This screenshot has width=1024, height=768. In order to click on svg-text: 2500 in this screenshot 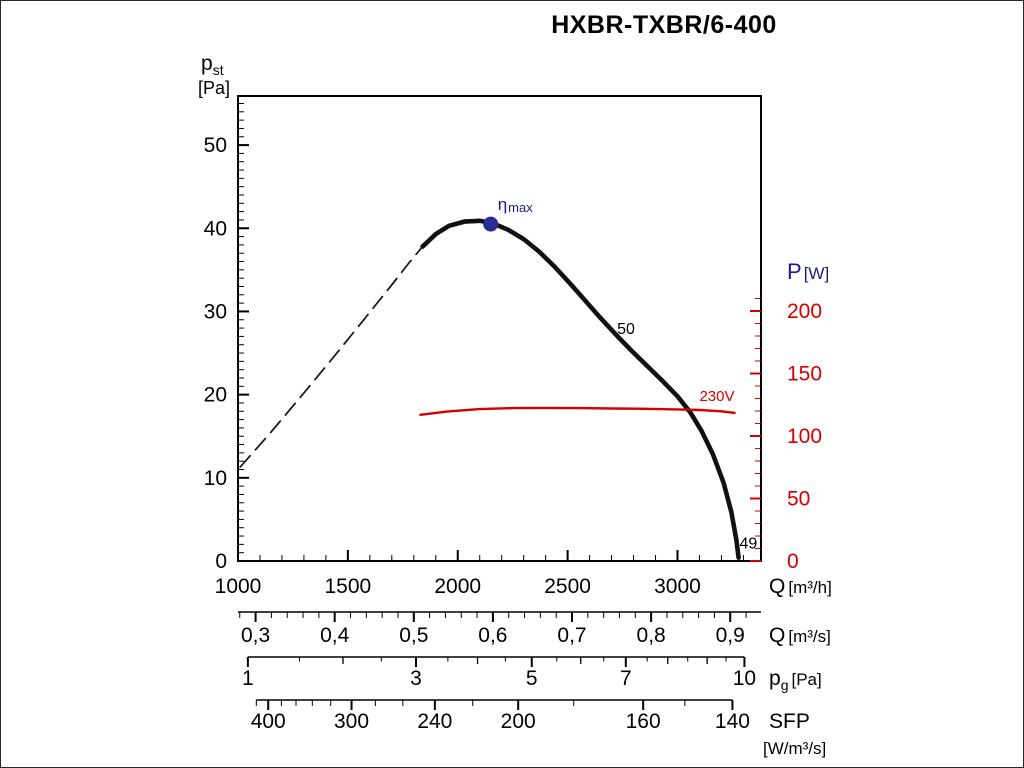, I will do `click(567, 586)`.